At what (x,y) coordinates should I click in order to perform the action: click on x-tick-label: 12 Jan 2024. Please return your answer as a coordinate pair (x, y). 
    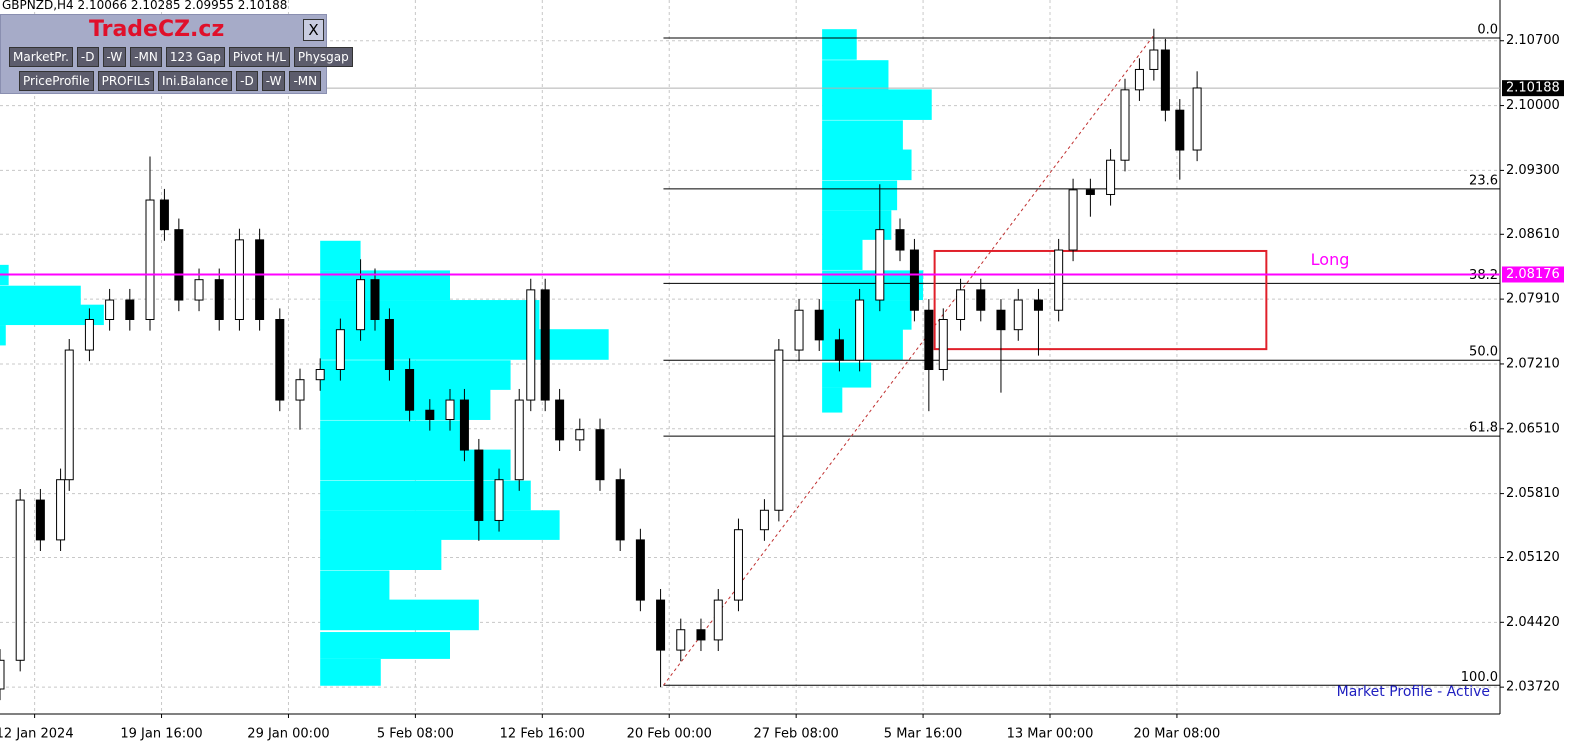
    Looking at the image, I should click on (37, 734).